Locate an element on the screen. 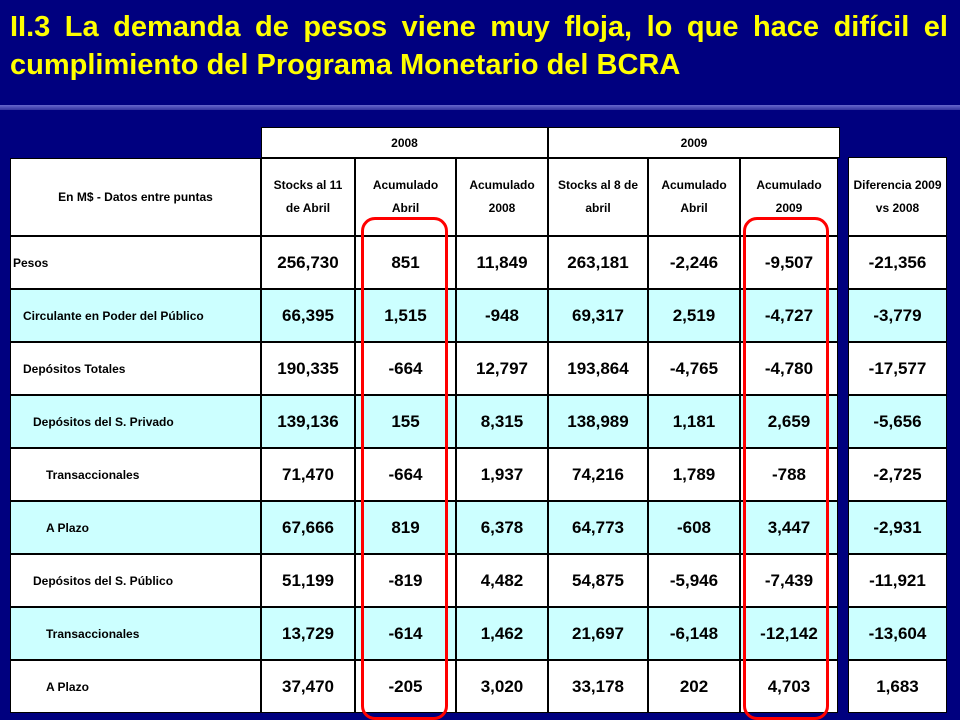  table-cell: -788 is located at coordinates (789, 474).